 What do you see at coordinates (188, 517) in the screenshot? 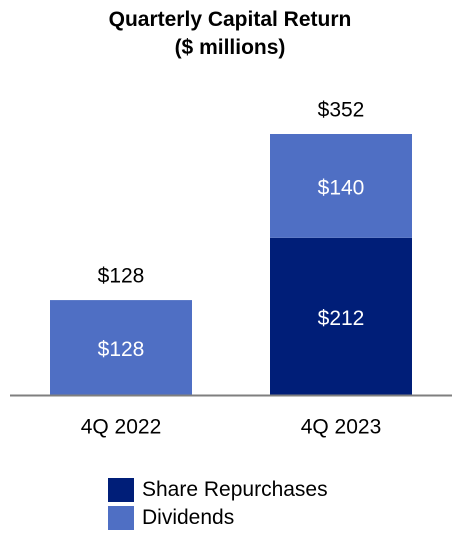
I see `legend-label-dividends: Dividends` at bounding box center [188, 517].